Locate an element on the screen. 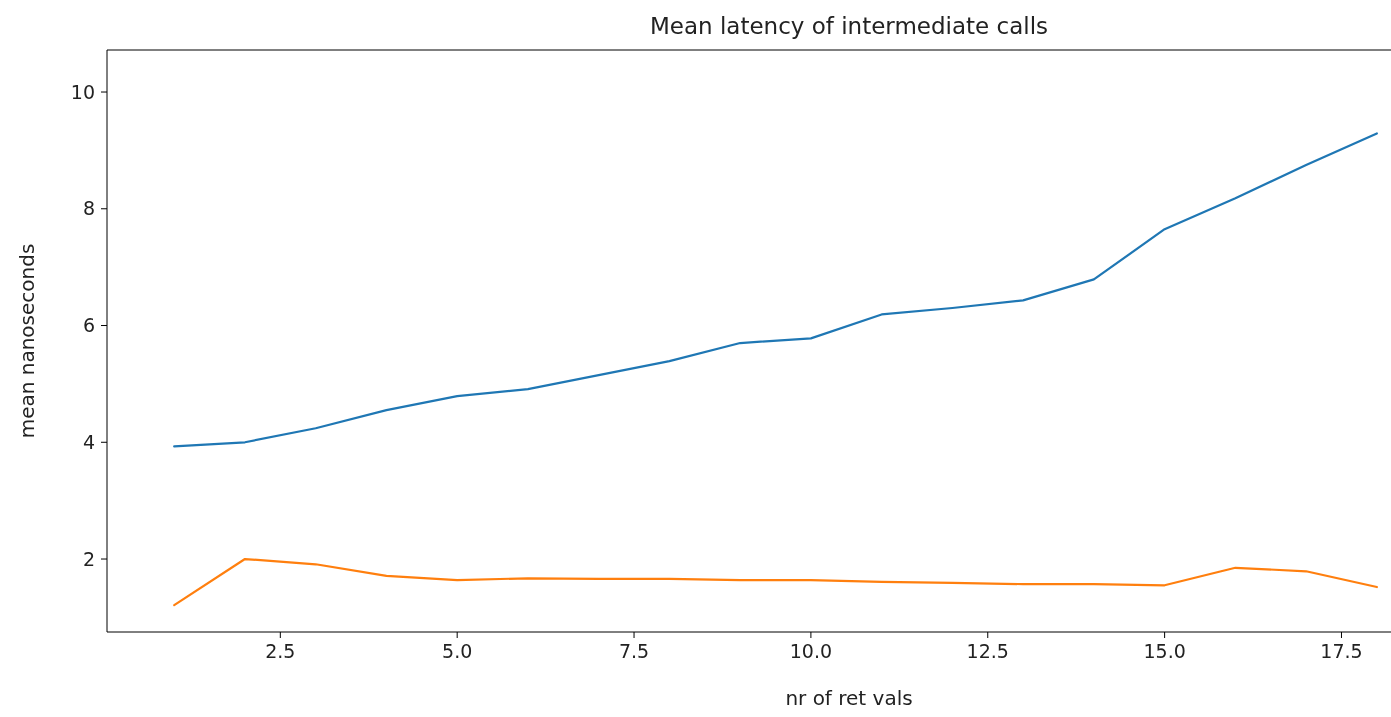 Image resolution: width=1391 pixels, height=717 pixels. y-tick-label: 10 is located at coordinates (82, 91).